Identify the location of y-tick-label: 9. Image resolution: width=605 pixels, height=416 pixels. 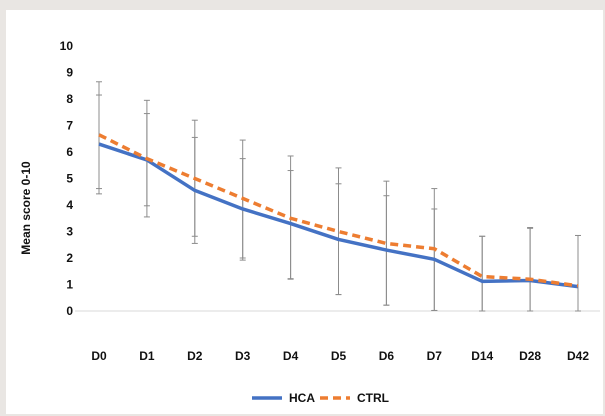
(69, 73).